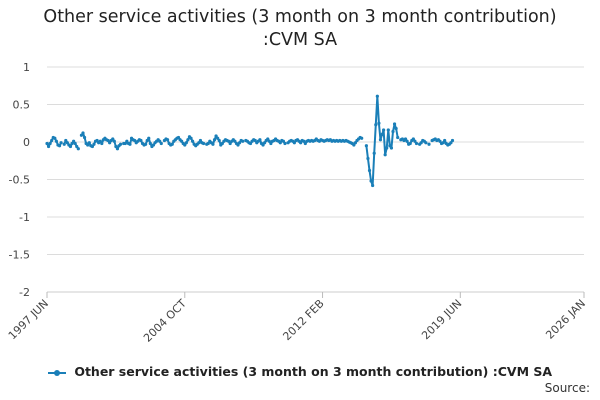 The image size is (600, 400). I want to click on series-line, so click(382, 141).